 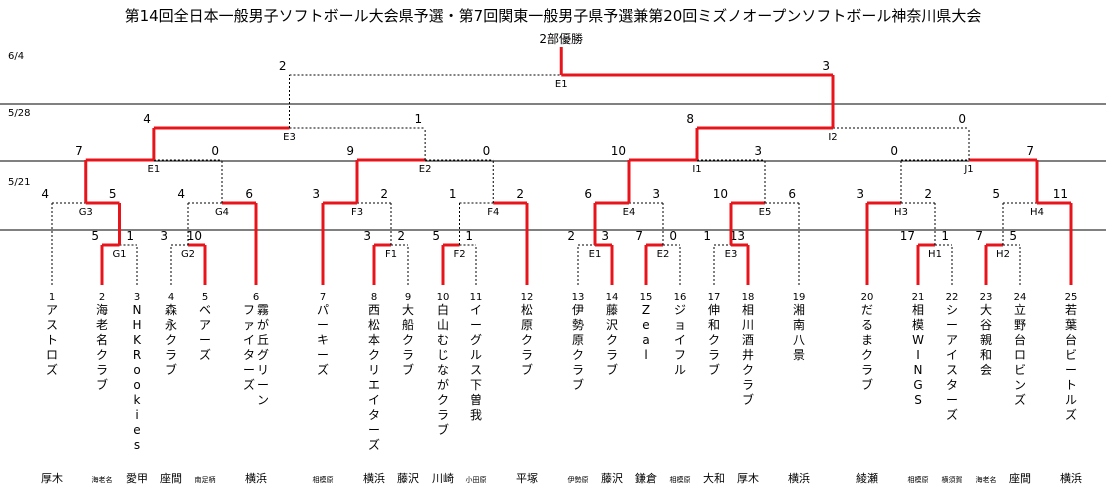 What do you see at coordinates (86, 212) in the screenshot?
I see `match-label: G3` at bounding box center [86, 212].